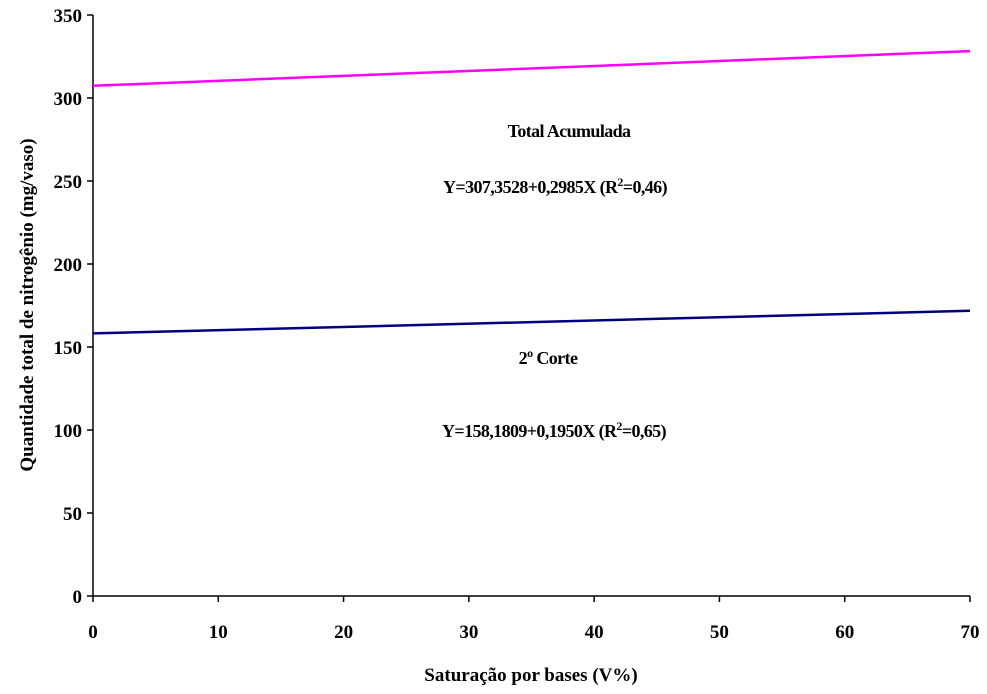 The image size is (987, 694). What do you see at coordinates (530, 353) in the screenshot?
I see `superscript: o` at bounding box center [530, 353].